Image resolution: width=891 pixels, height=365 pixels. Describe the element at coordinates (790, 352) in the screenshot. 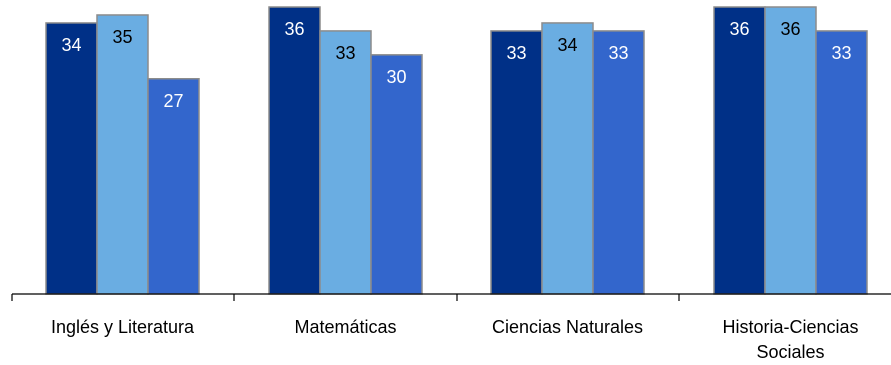

I see `category-label: Sociales` at that location.